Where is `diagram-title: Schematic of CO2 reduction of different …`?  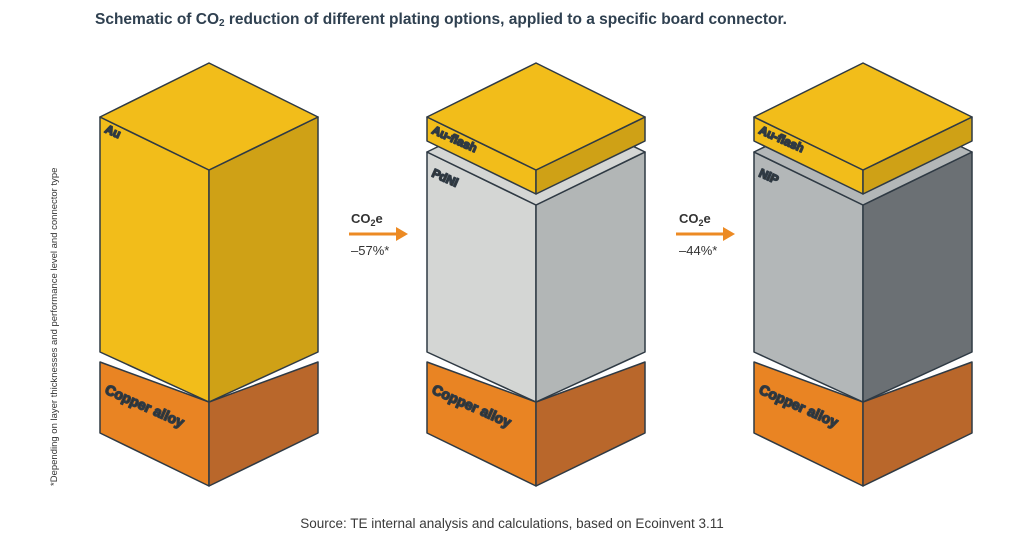
diagram-title: Schematic of CO2 reduction of different … is located at coordinates (441, 20).